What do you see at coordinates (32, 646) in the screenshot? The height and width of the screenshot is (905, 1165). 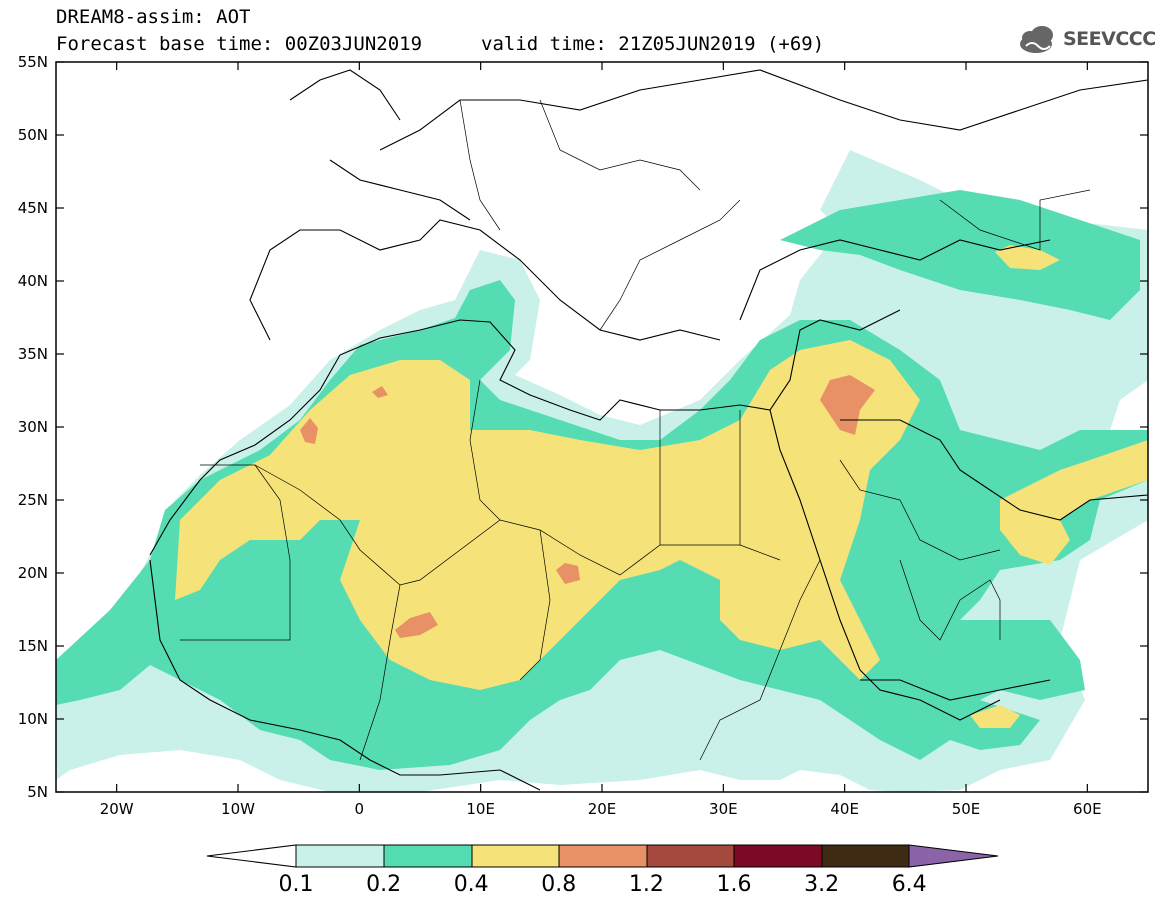 I see `lat-label: 15N` at bounding box center [32, 646].